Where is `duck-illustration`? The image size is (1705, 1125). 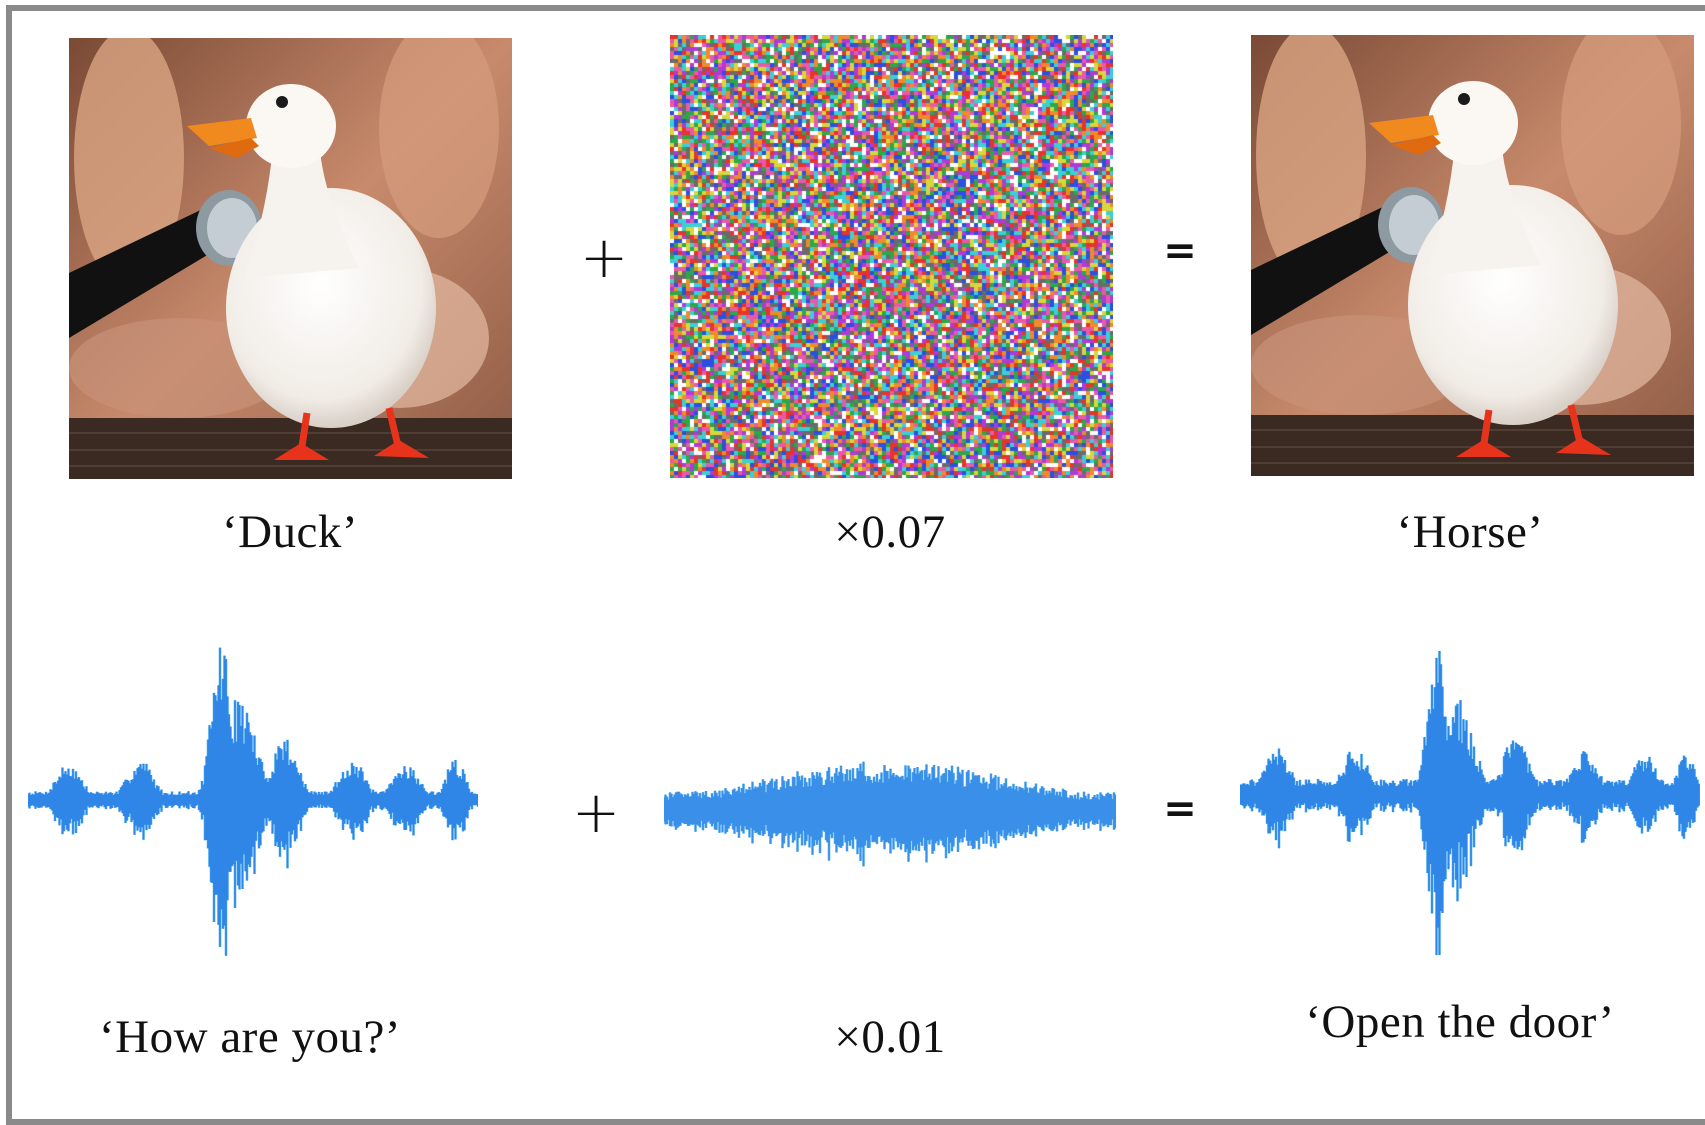
duck-illustration is located at coordinates (290, 258).